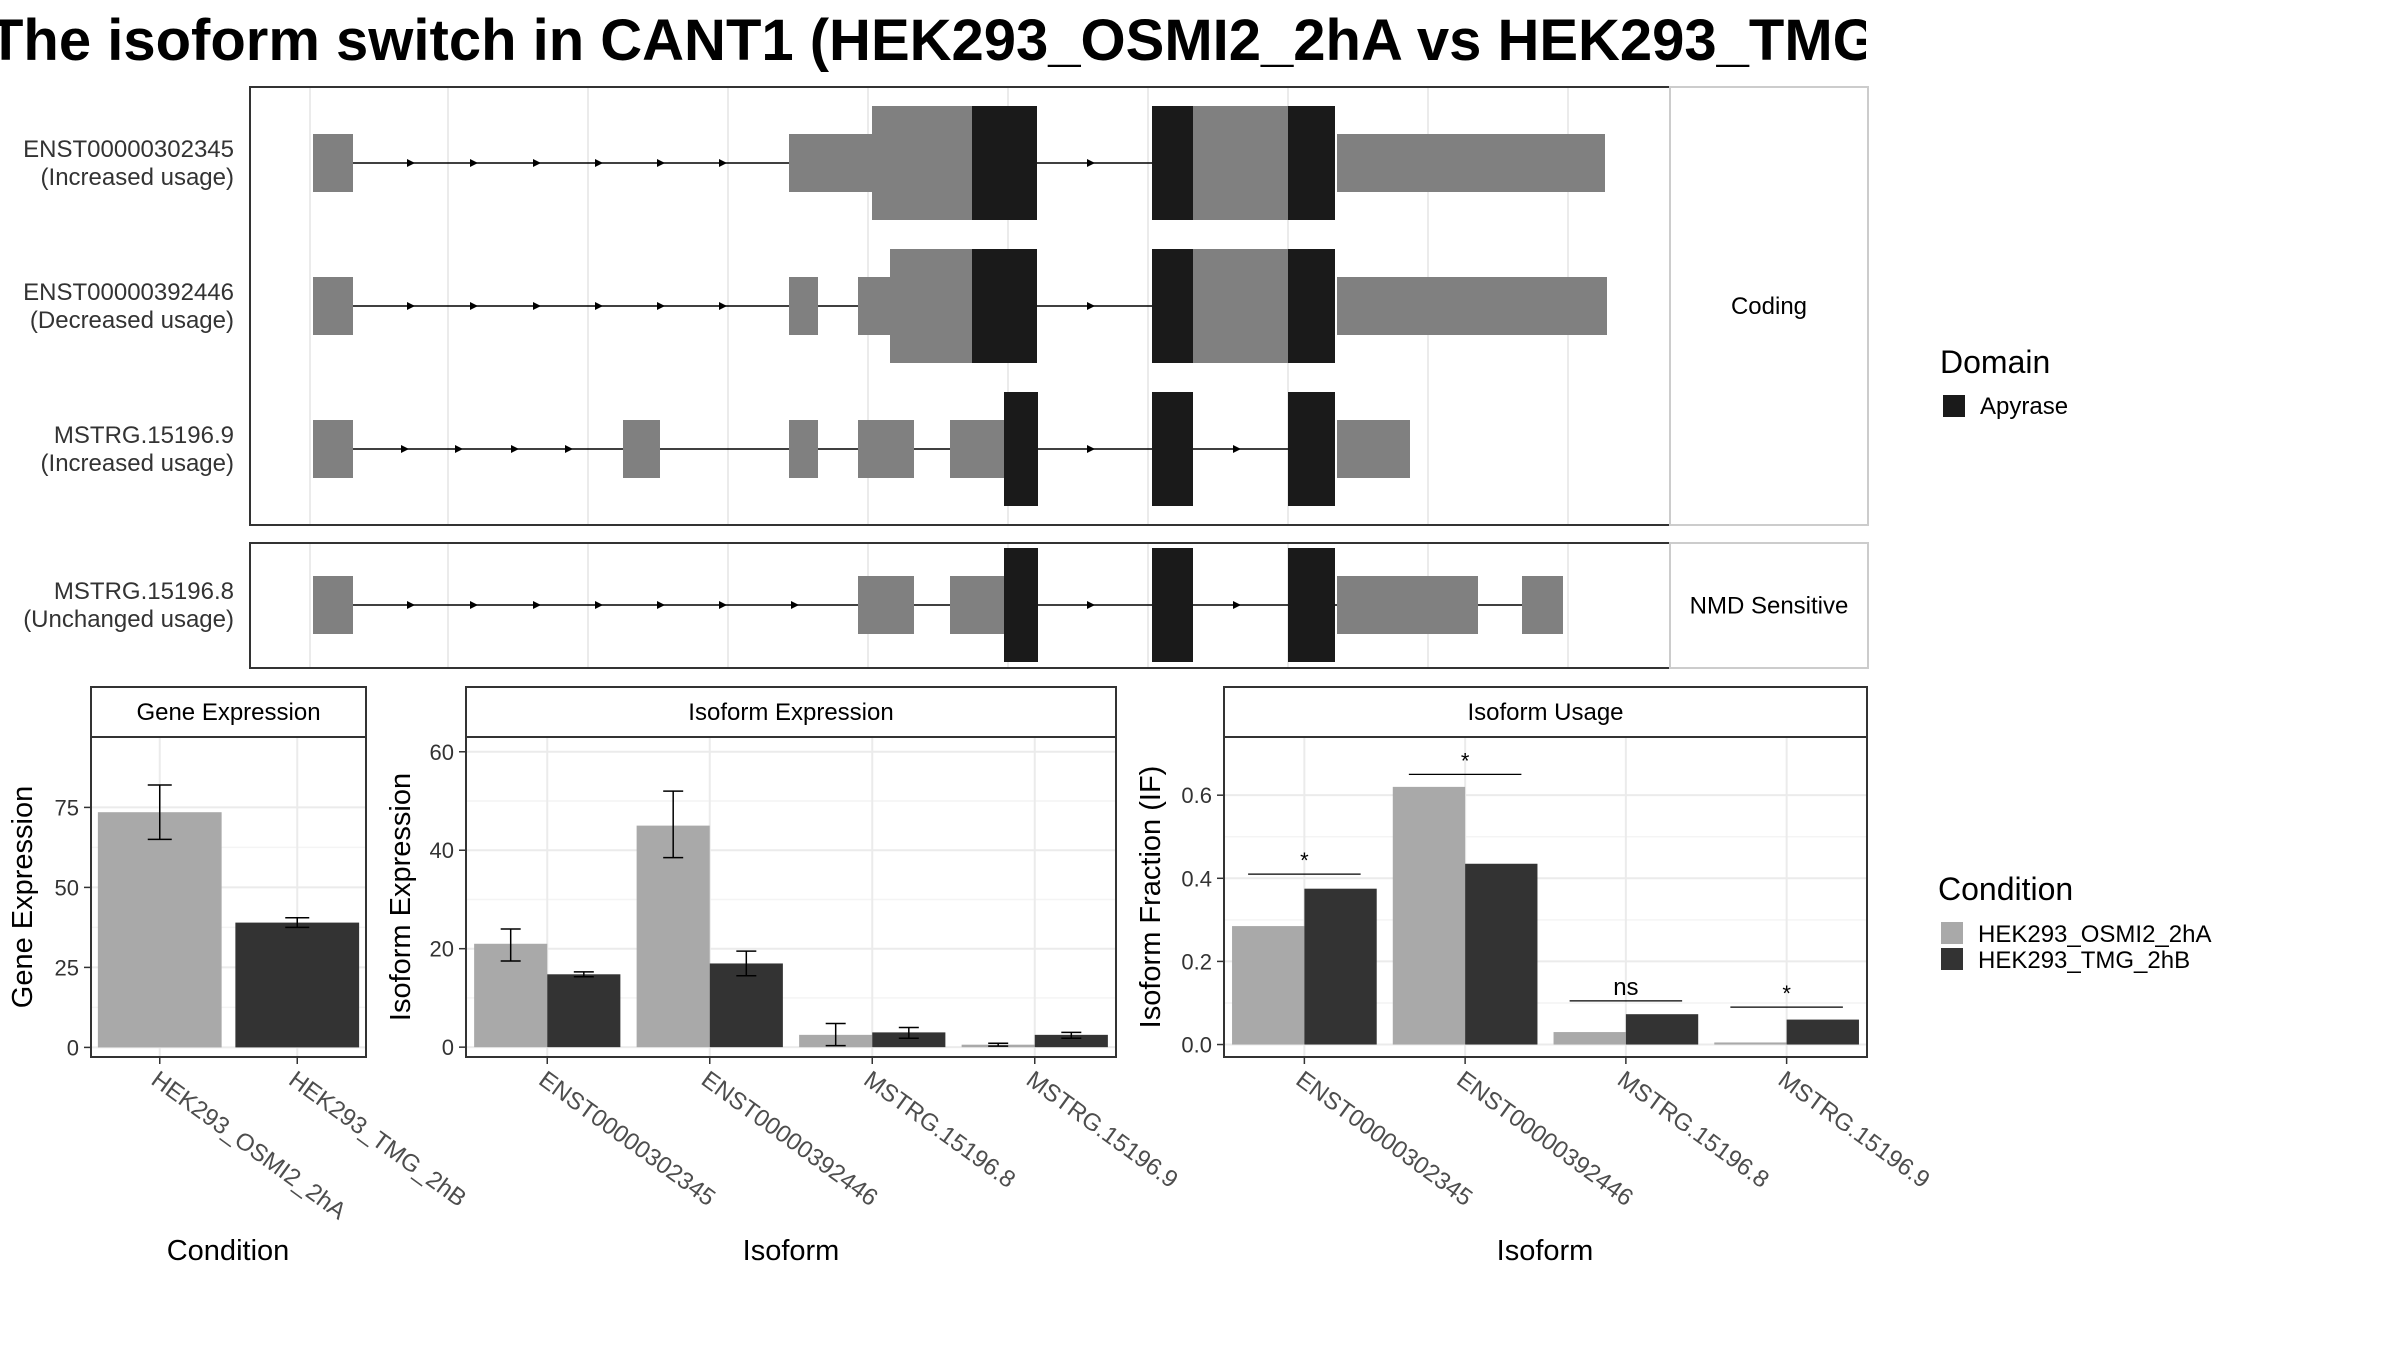 The width and height of the screenshot is (2400, 1350). What do you see at coordinates (128, 292) in the screenshot?
I see `transcript-id-label: ENST00000392446` at bounding box center [128, 292].